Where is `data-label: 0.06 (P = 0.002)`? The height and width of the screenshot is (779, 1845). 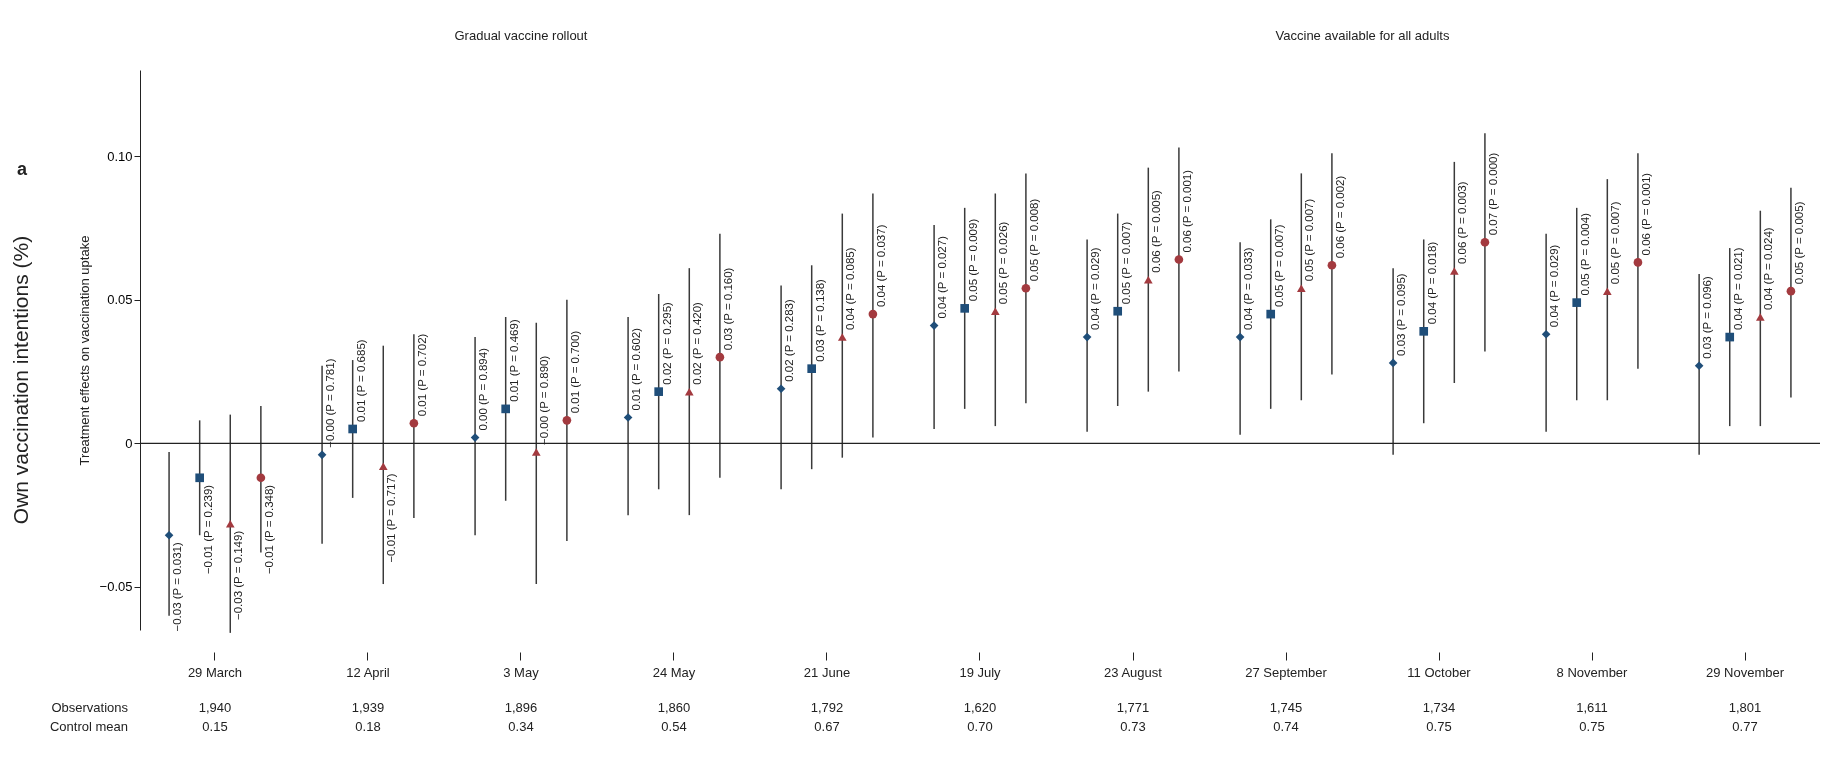 data-label: 0.06 (P = 0.002) is located at coordinates (1339, 217).